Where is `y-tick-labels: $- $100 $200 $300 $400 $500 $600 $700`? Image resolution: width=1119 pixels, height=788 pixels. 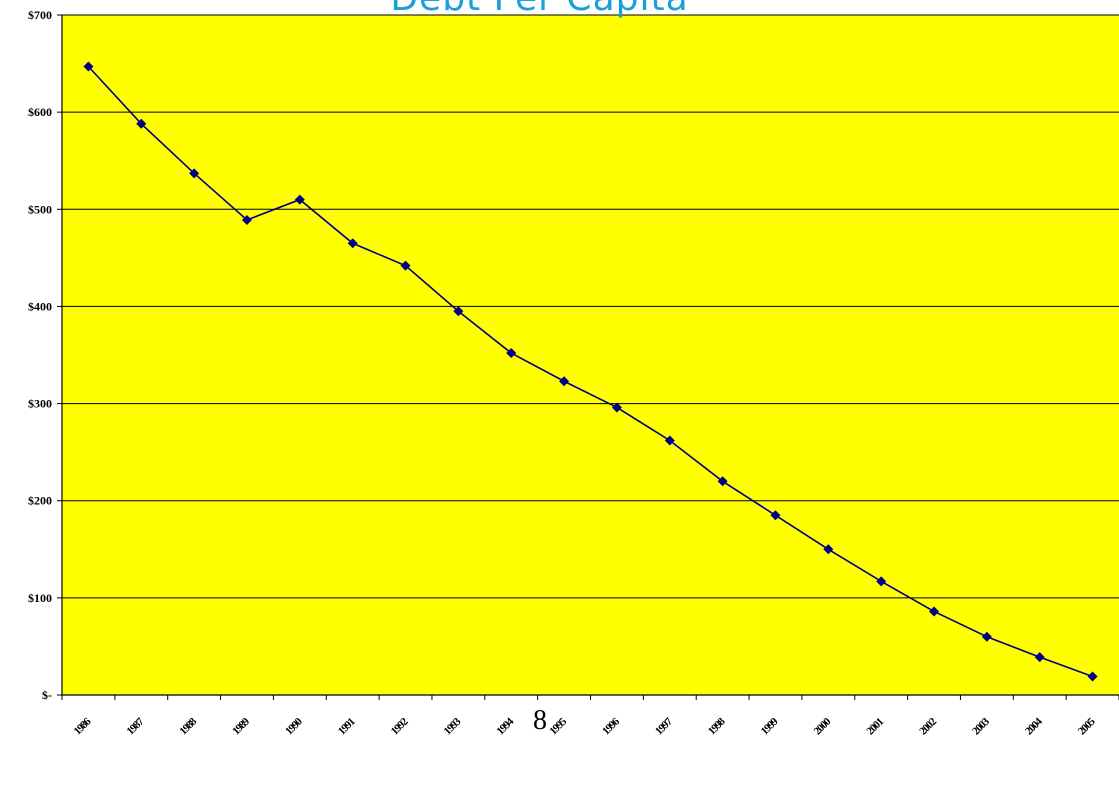 y-tick-labels: $- $100 $200 $300 $400 $500 $600 $700 is located at coordinates (40, 355).